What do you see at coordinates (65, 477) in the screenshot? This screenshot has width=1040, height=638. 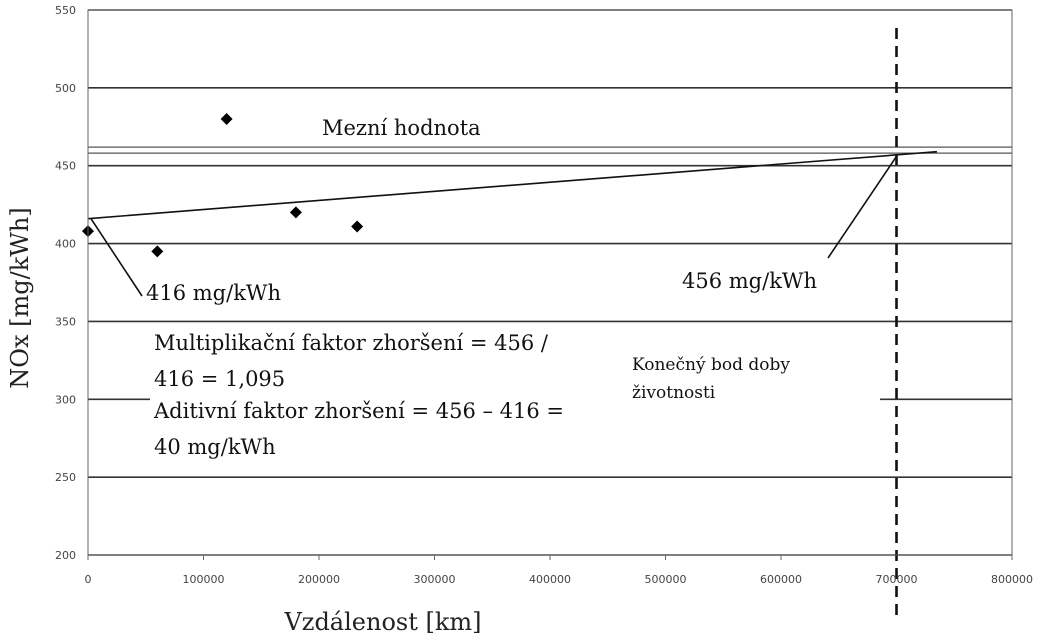 I see `y-tick-label: 250` at bounding box center [65, 477].